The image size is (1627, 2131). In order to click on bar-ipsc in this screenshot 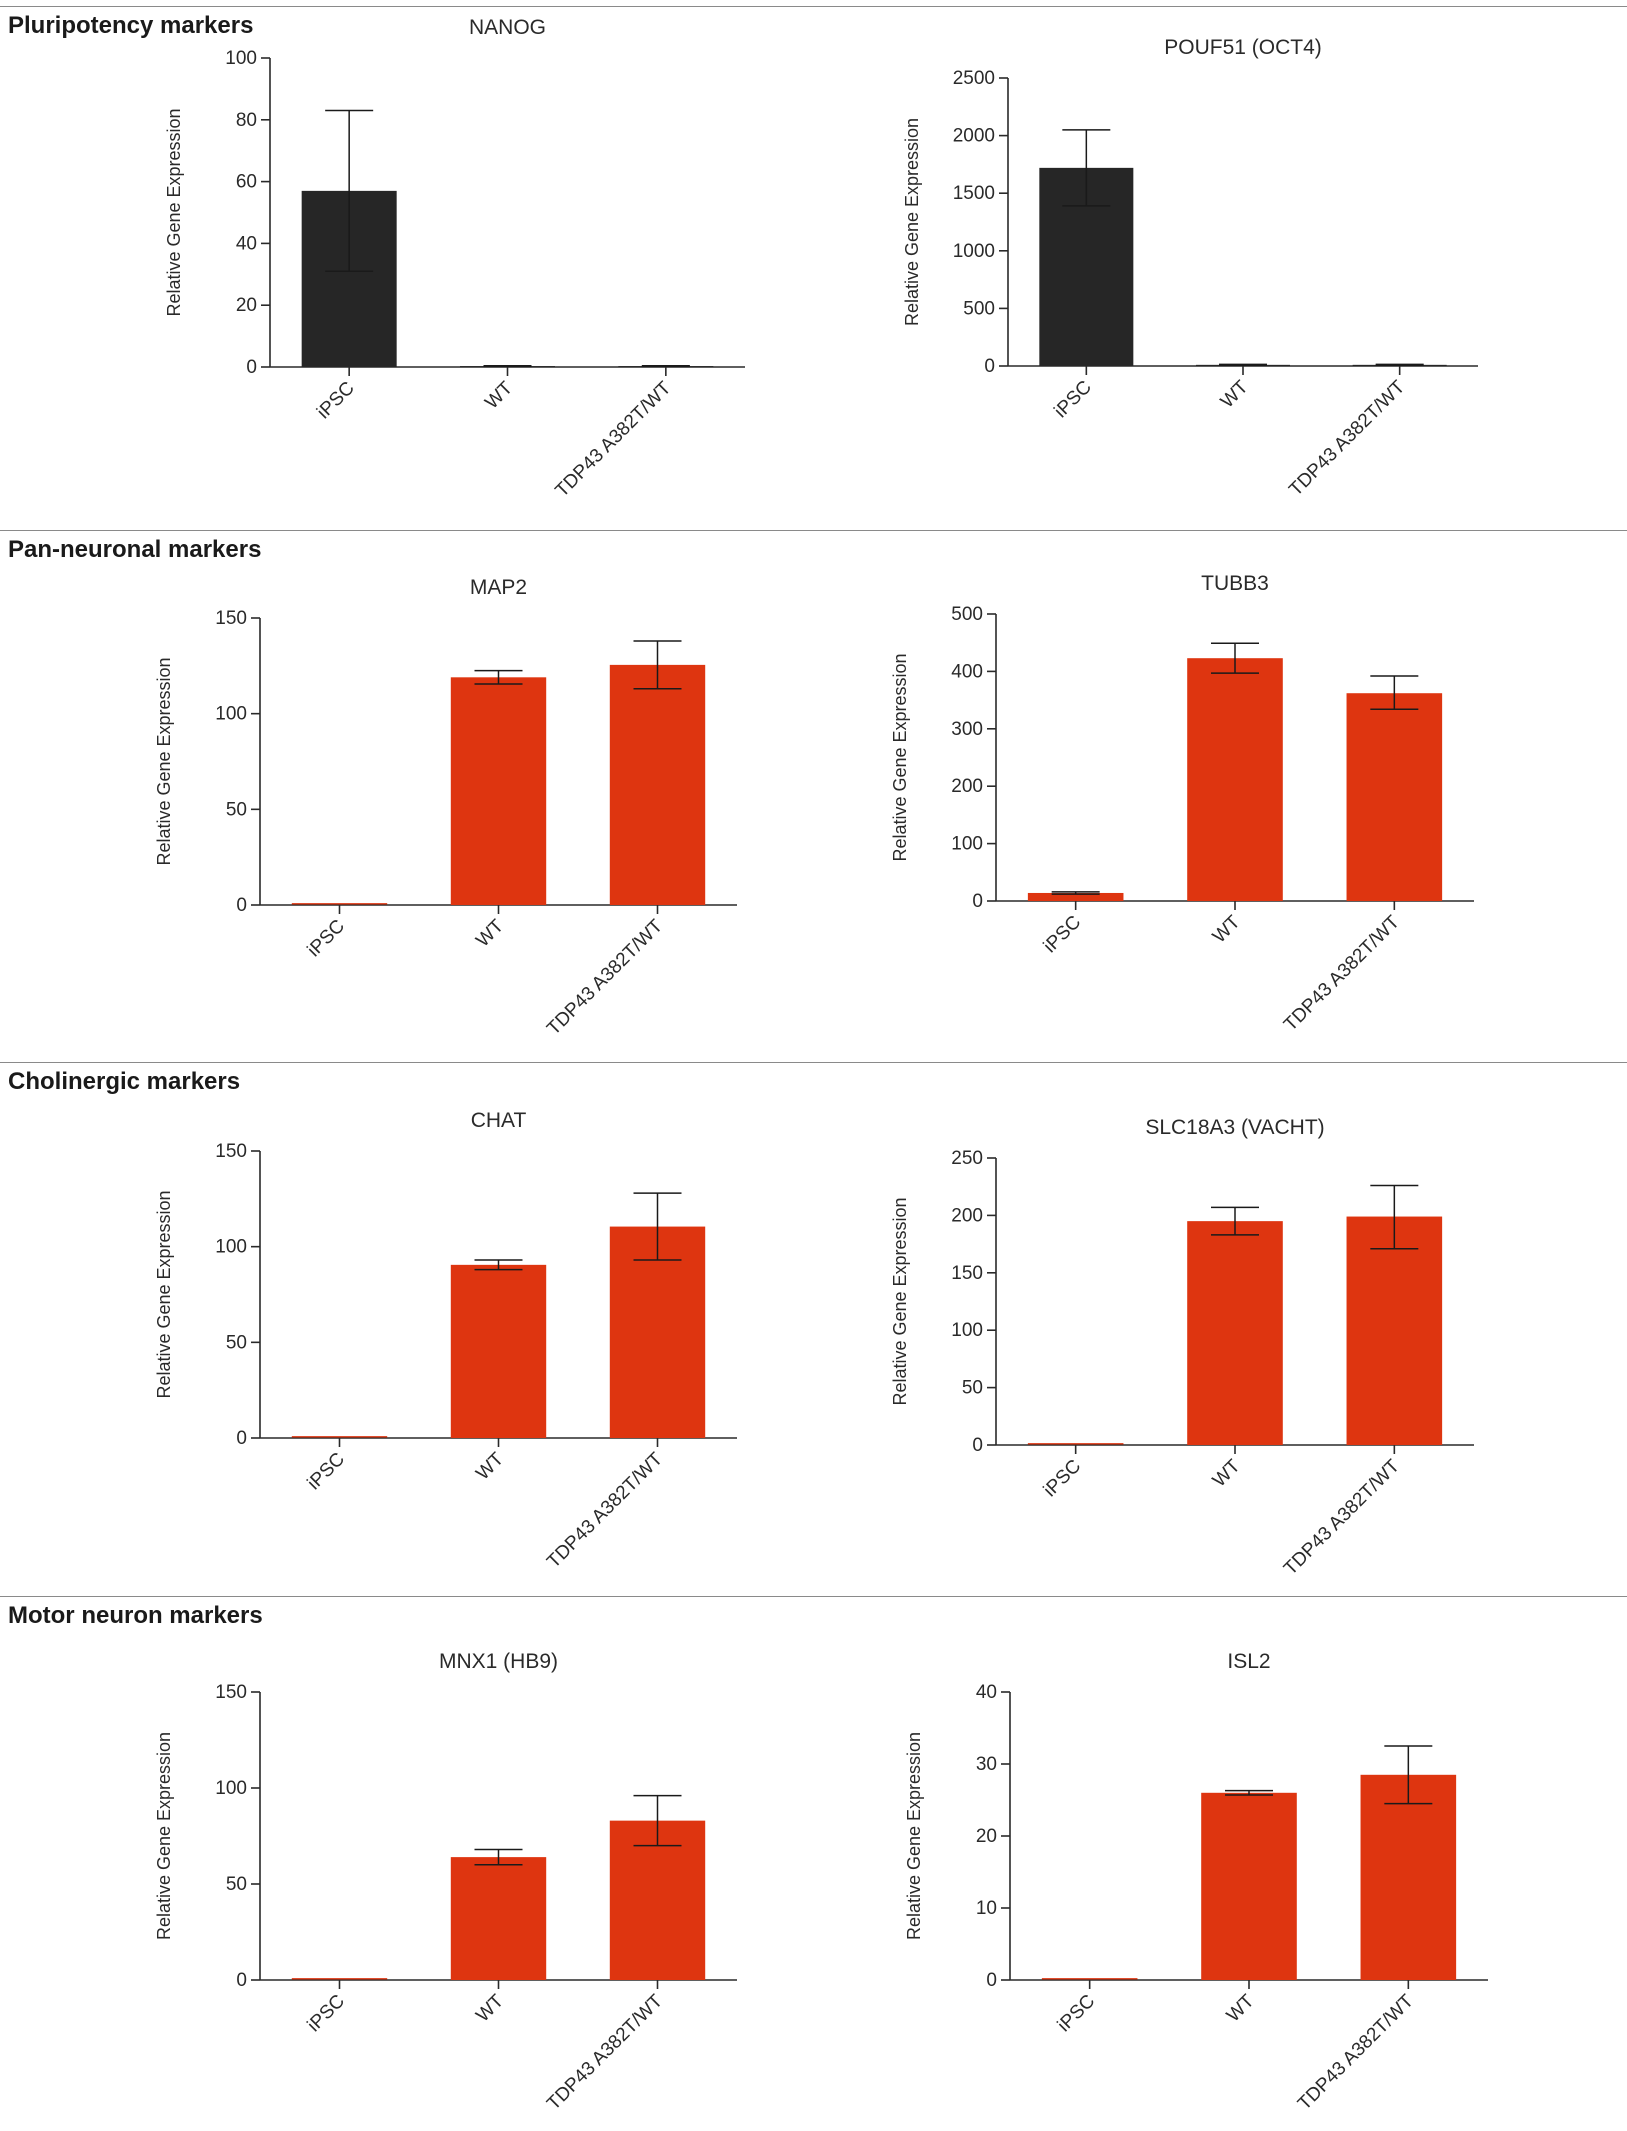, I will do `click(1075, 896)`.